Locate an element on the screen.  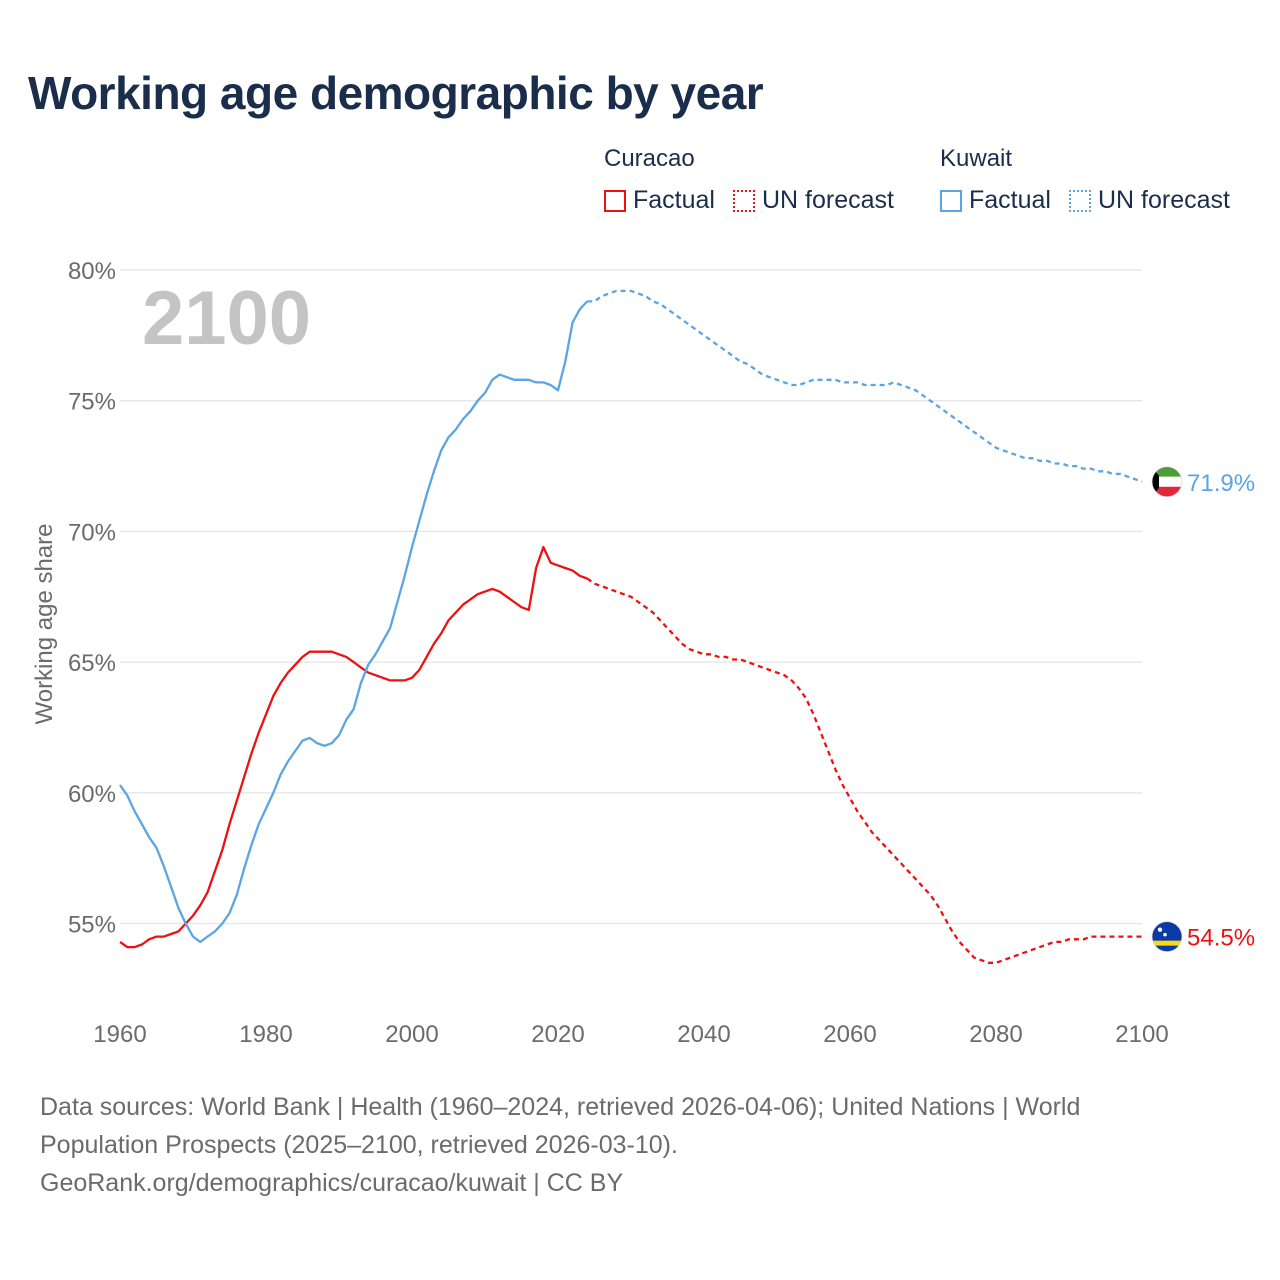
legend-kuwait: Kuwait Factual UN forecast is located at coordinates (1094, 179).